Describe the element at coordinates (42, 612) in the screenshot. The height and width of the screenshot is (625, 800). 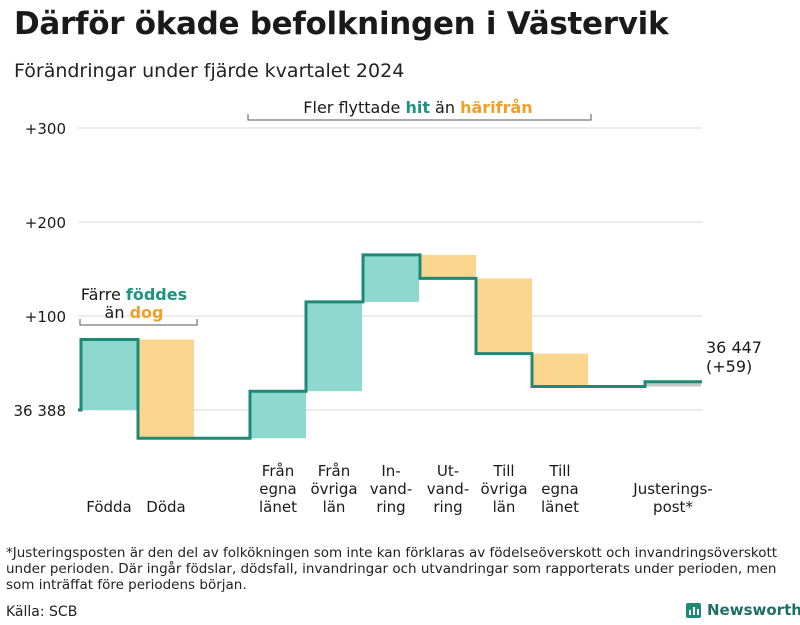
I see `source-label: Källa: SCB` at that location.